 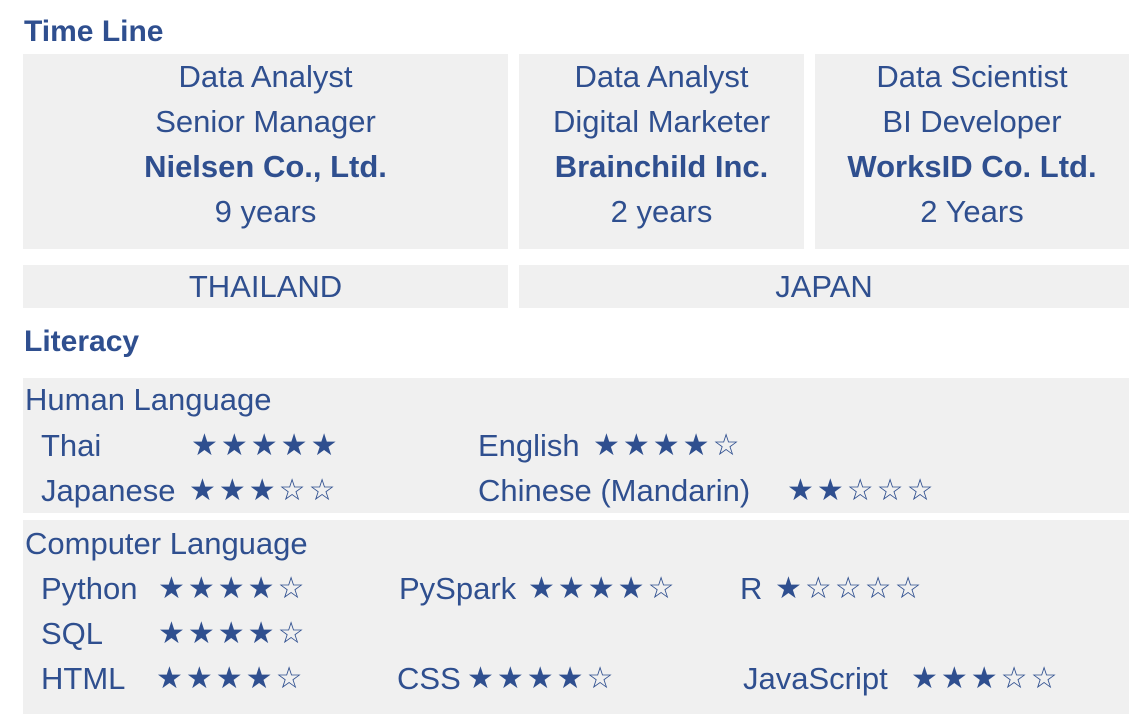 What do you see at coordinates (603, 588) in the screenshot?
I see `rating-stars-pyspark: ★★★★☆` at bounding box center [603, 588].